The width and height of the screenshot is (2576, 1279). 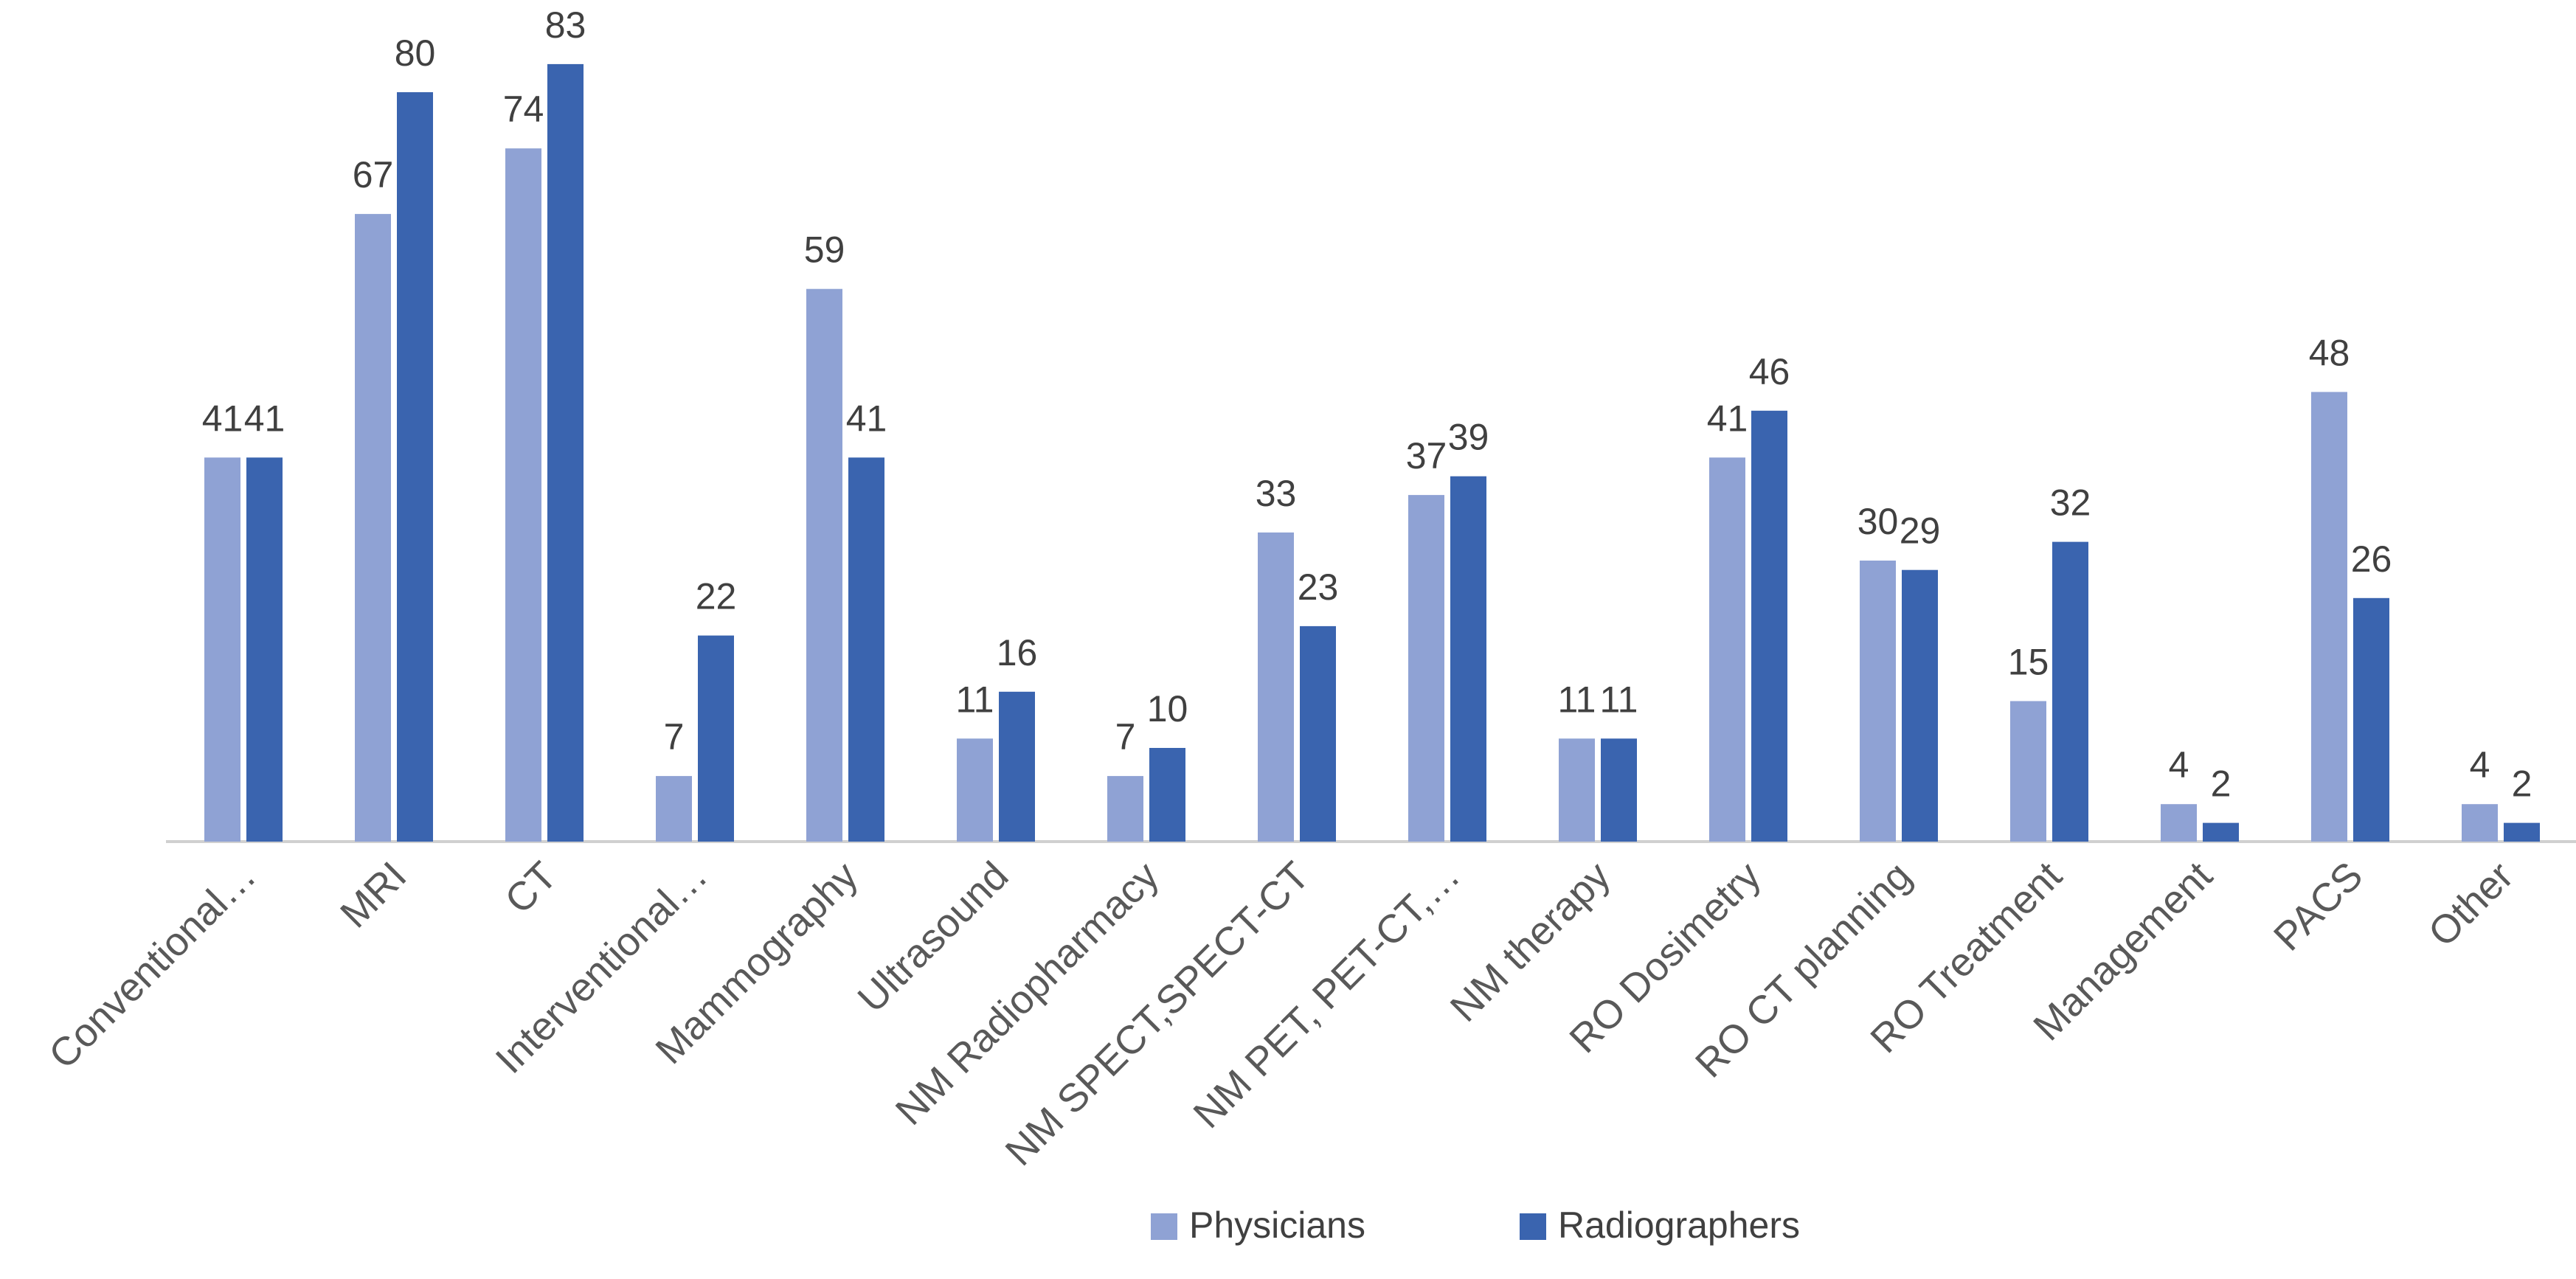 I want to click on data-label-physicians-15: 4, so click(x=2480, y=765).